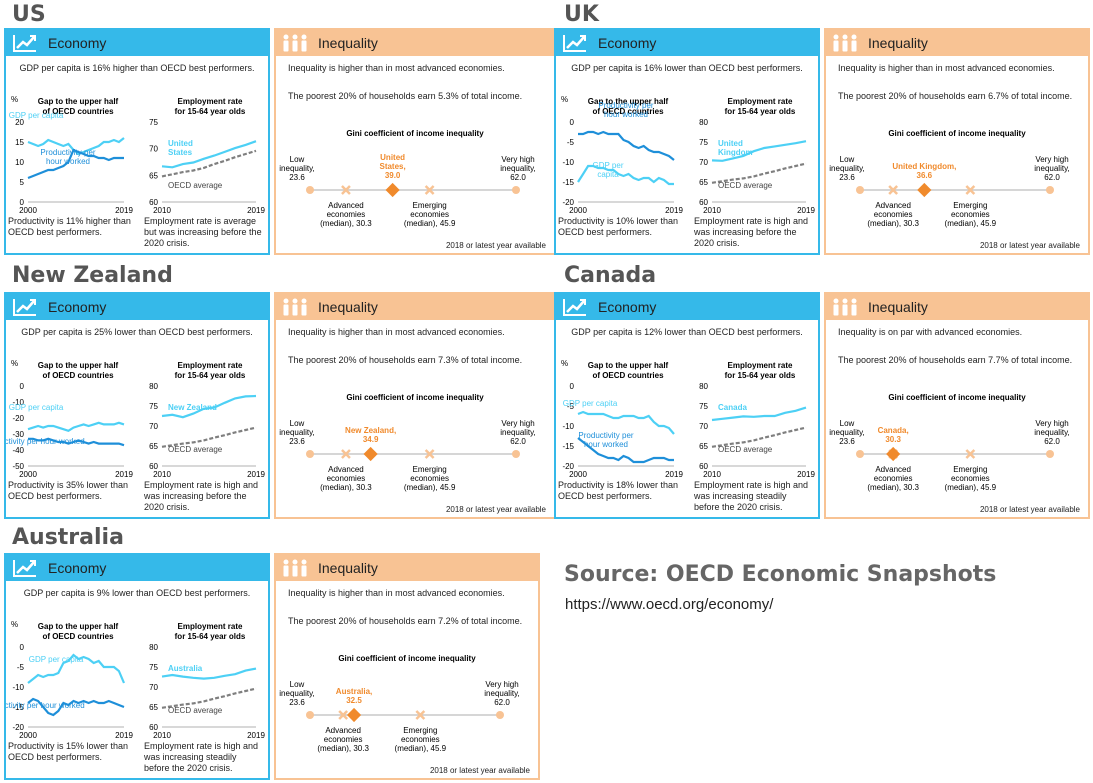  Describe the element at coordinates (18, 450) in the screenshot. I see `y-tick-label: -40` at that location.